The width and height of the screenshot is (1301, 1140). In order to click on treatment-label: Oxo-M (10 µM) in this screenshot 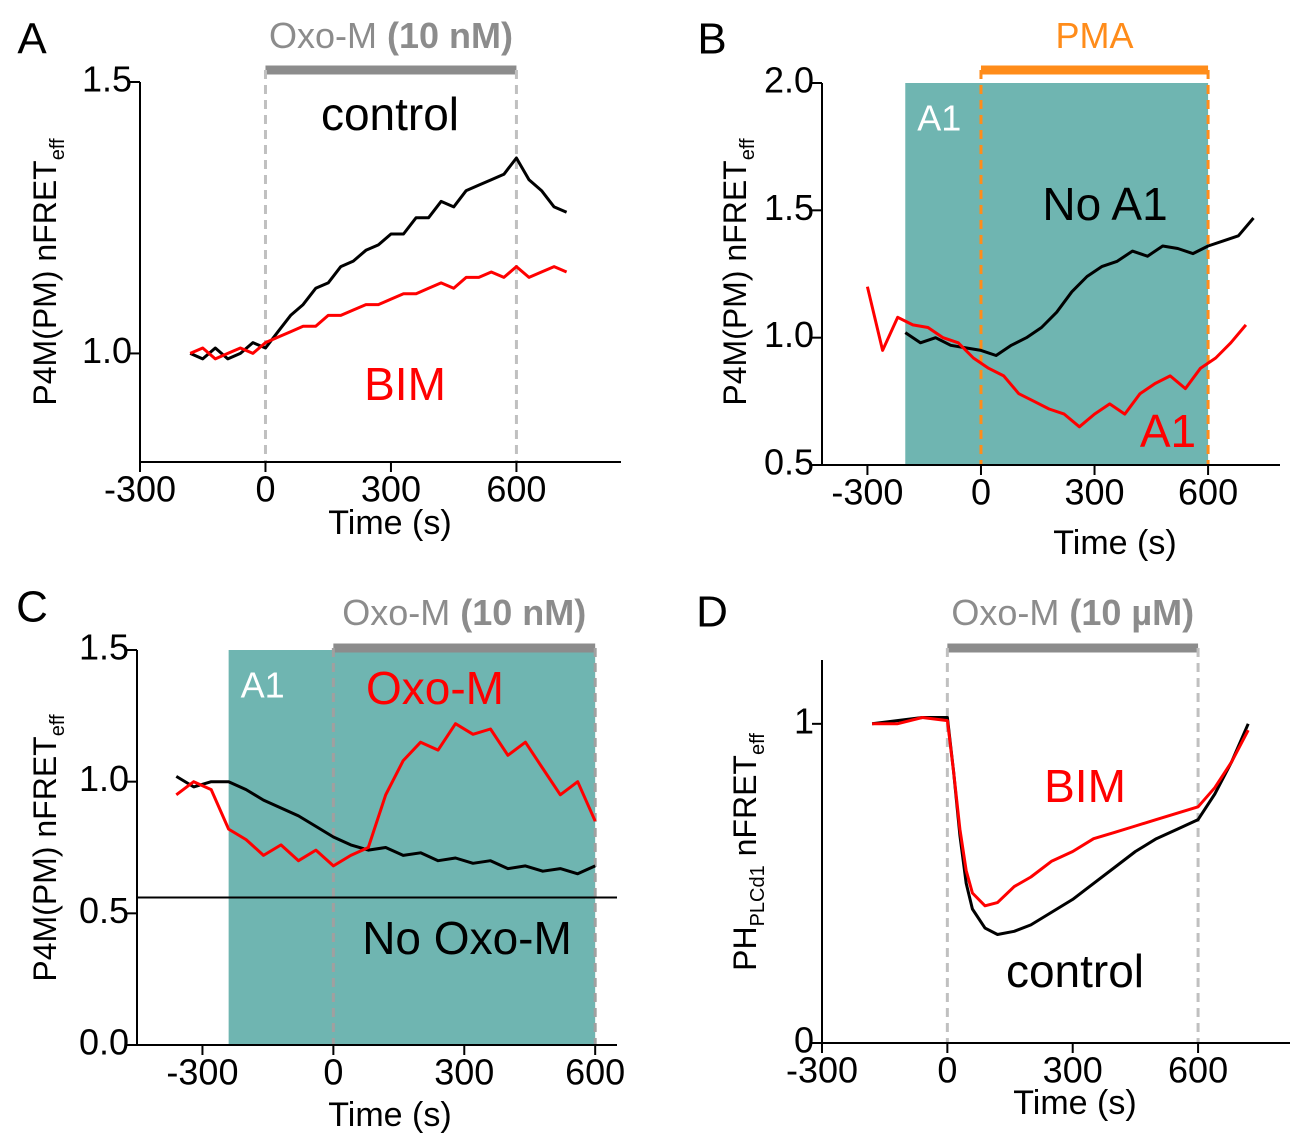, I will do `click(1072, 612)`.